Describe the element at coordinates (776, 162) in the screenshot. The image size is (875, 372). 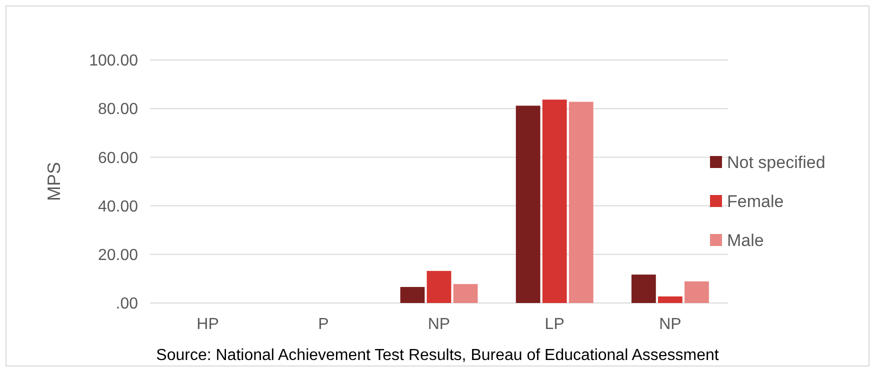
I see `legend-label: Not specified` at that location.